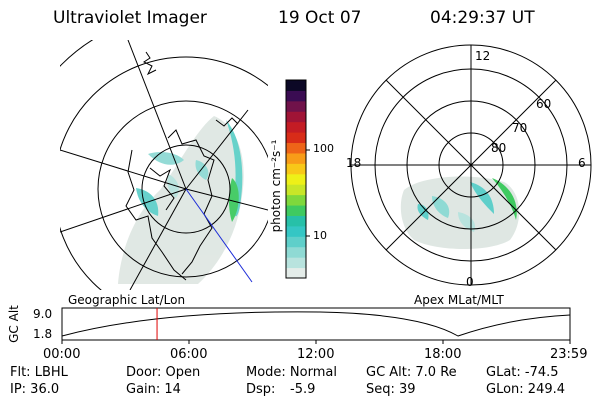  What do you see at coordinates (460, 212) in the screenshot?
I see `emission-right` at bounding box center [460, 212].